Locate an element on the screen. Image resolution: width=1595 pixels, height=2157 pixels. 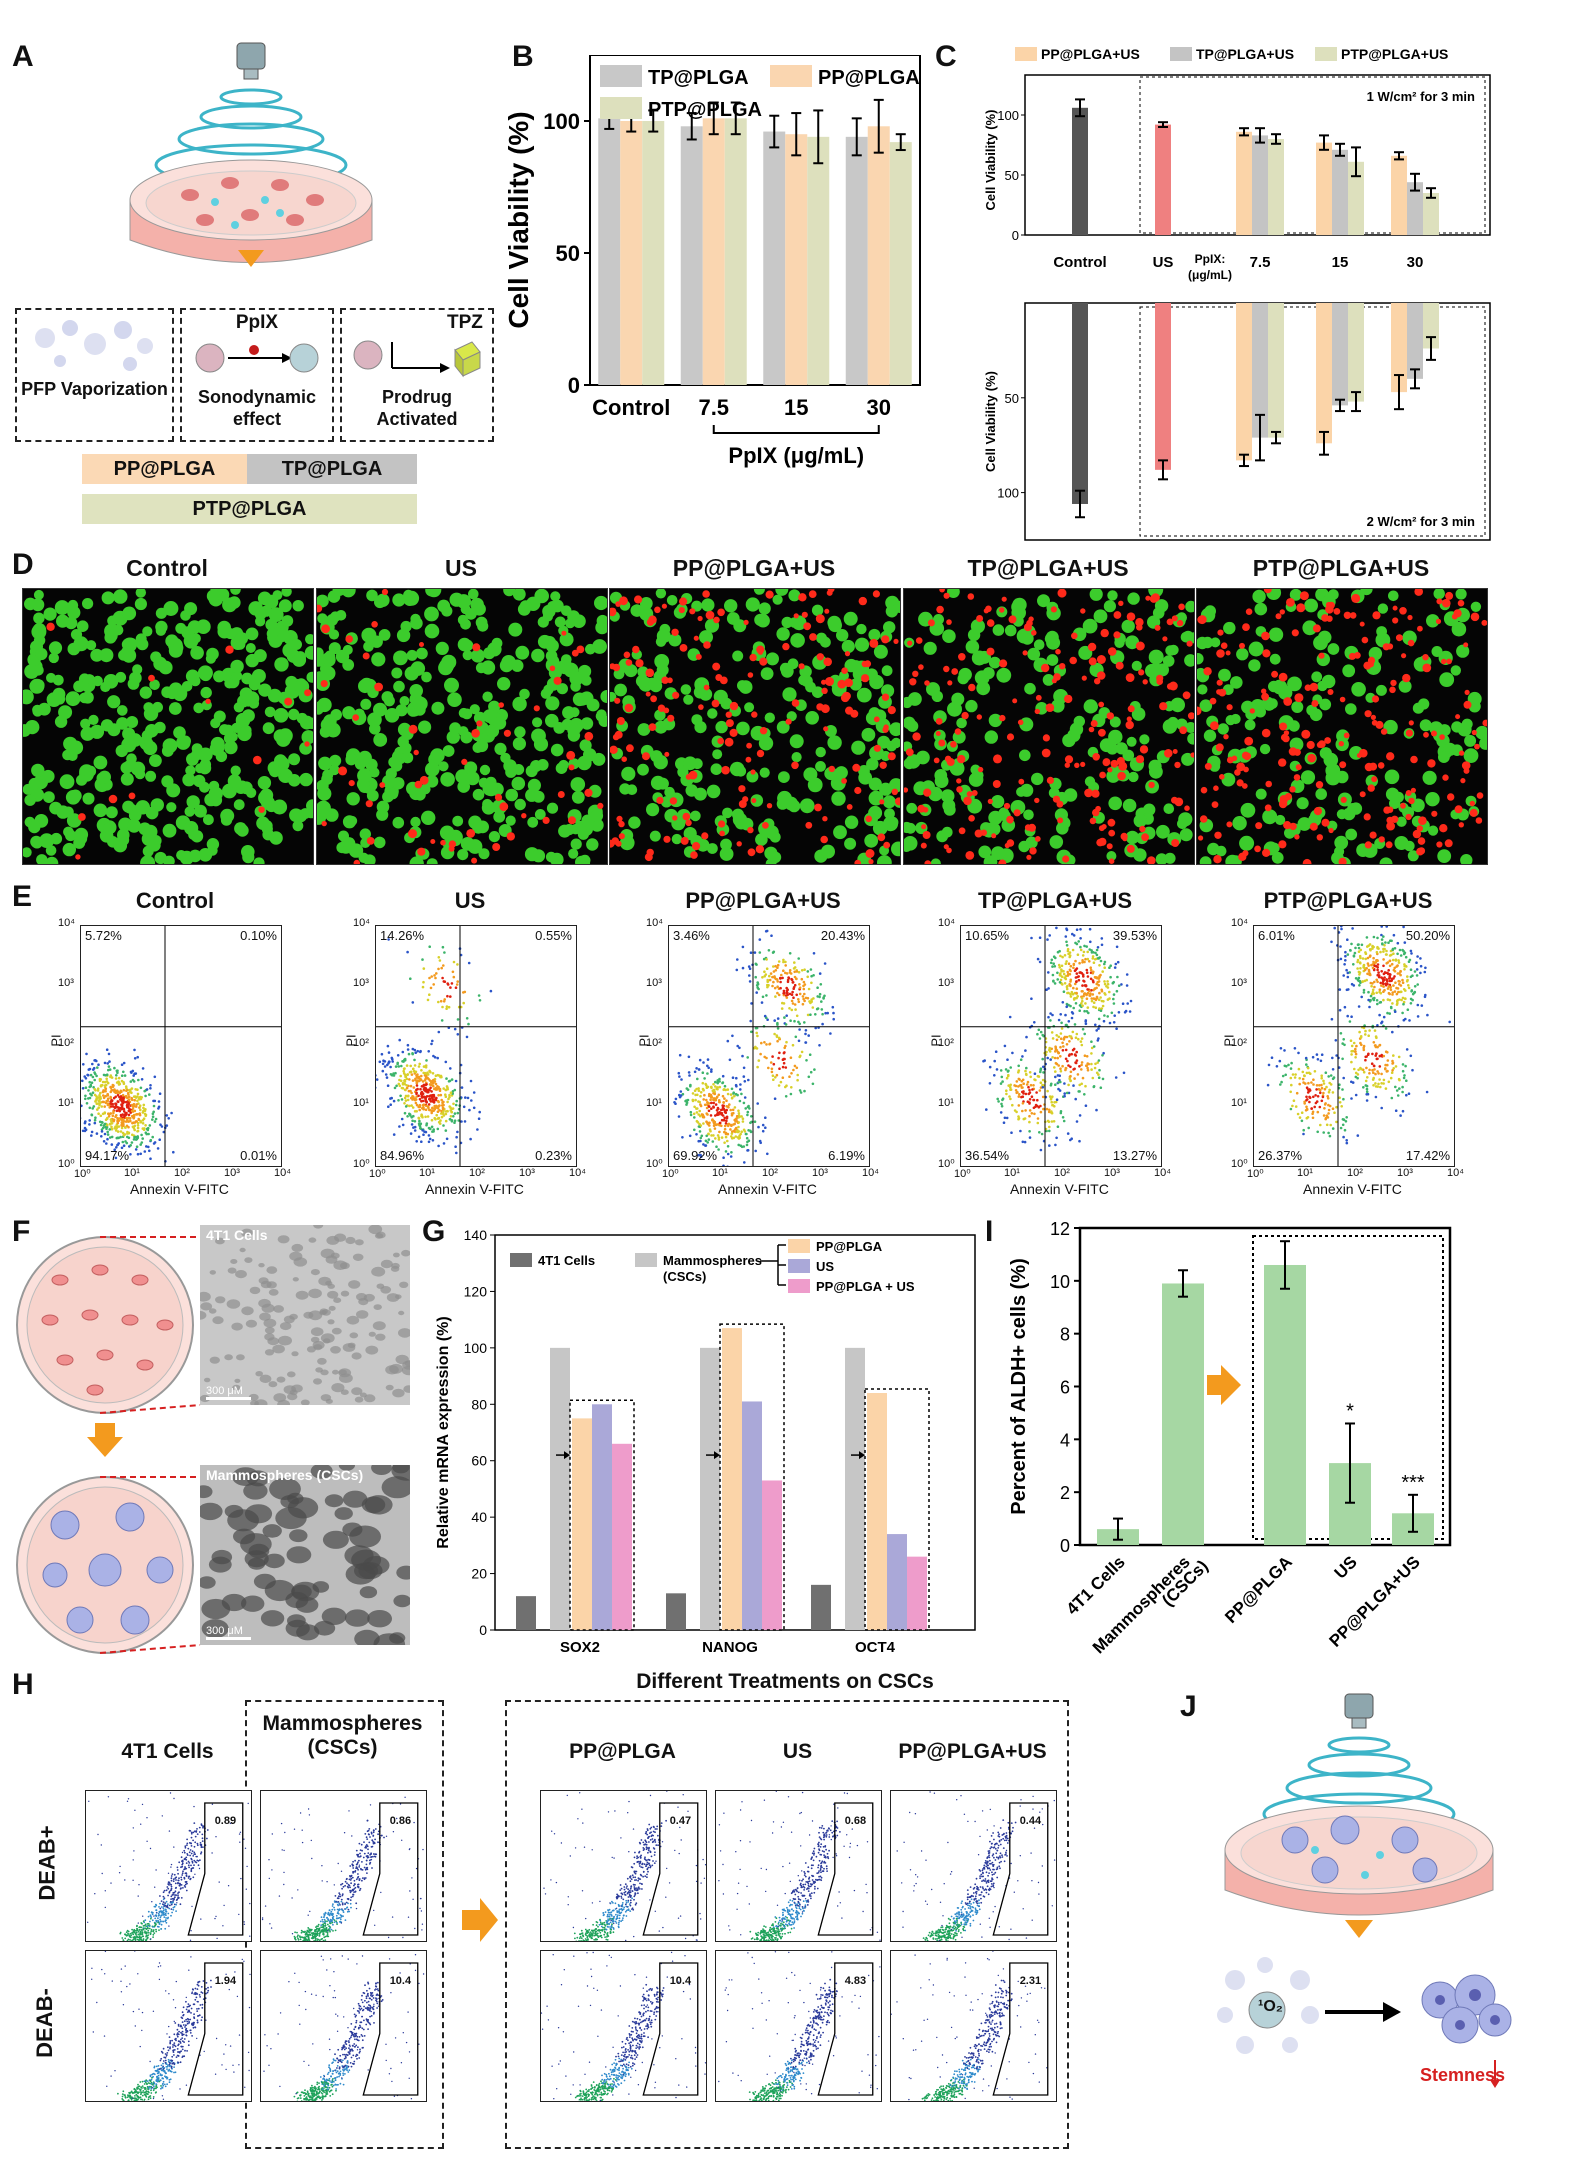
quadrant-value-ur: 20.43% is located at coordinates (842, 935).